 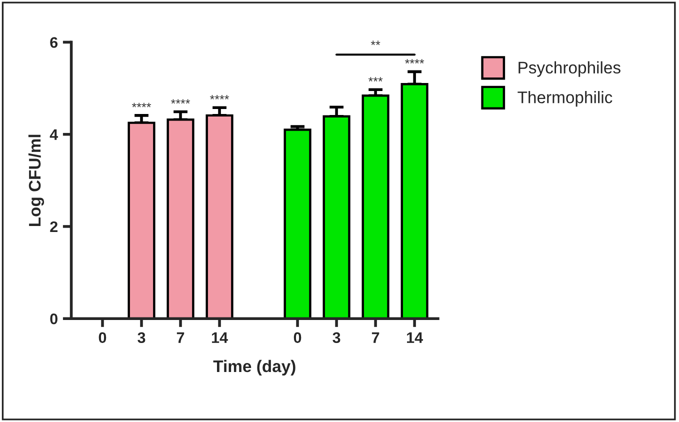 What do you see at coordinates (54, 42) in the screenshot?
I see `y-tick-label: 6` at bounding box center [54, 42].